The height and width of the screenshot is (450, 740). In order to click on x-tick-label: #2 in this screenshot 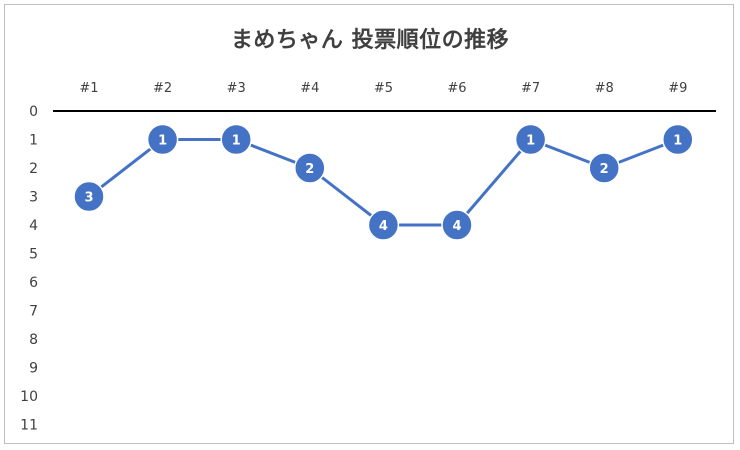, I will do `click(162, 88)`.